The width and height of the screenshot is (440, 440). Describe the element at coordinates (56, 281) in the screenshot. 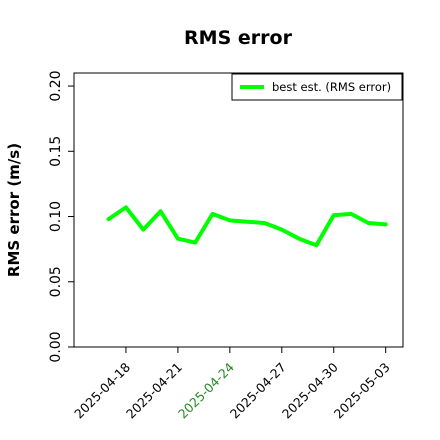

I see `y-tick-label: 0.05` at that location.